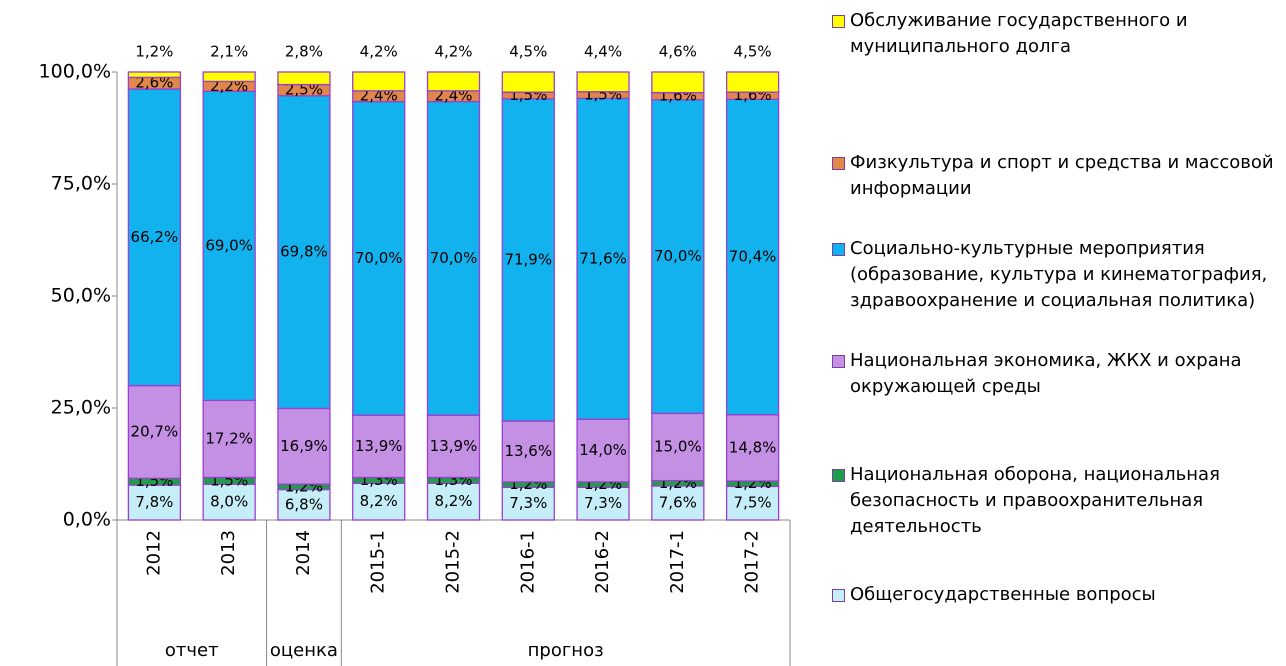 The height and width of the screenshot is (666, 1286). Describe the element at coordinates (1003, 594) in the screenshot. I see `legend-label: Общегосударственные вопросы` at that location.